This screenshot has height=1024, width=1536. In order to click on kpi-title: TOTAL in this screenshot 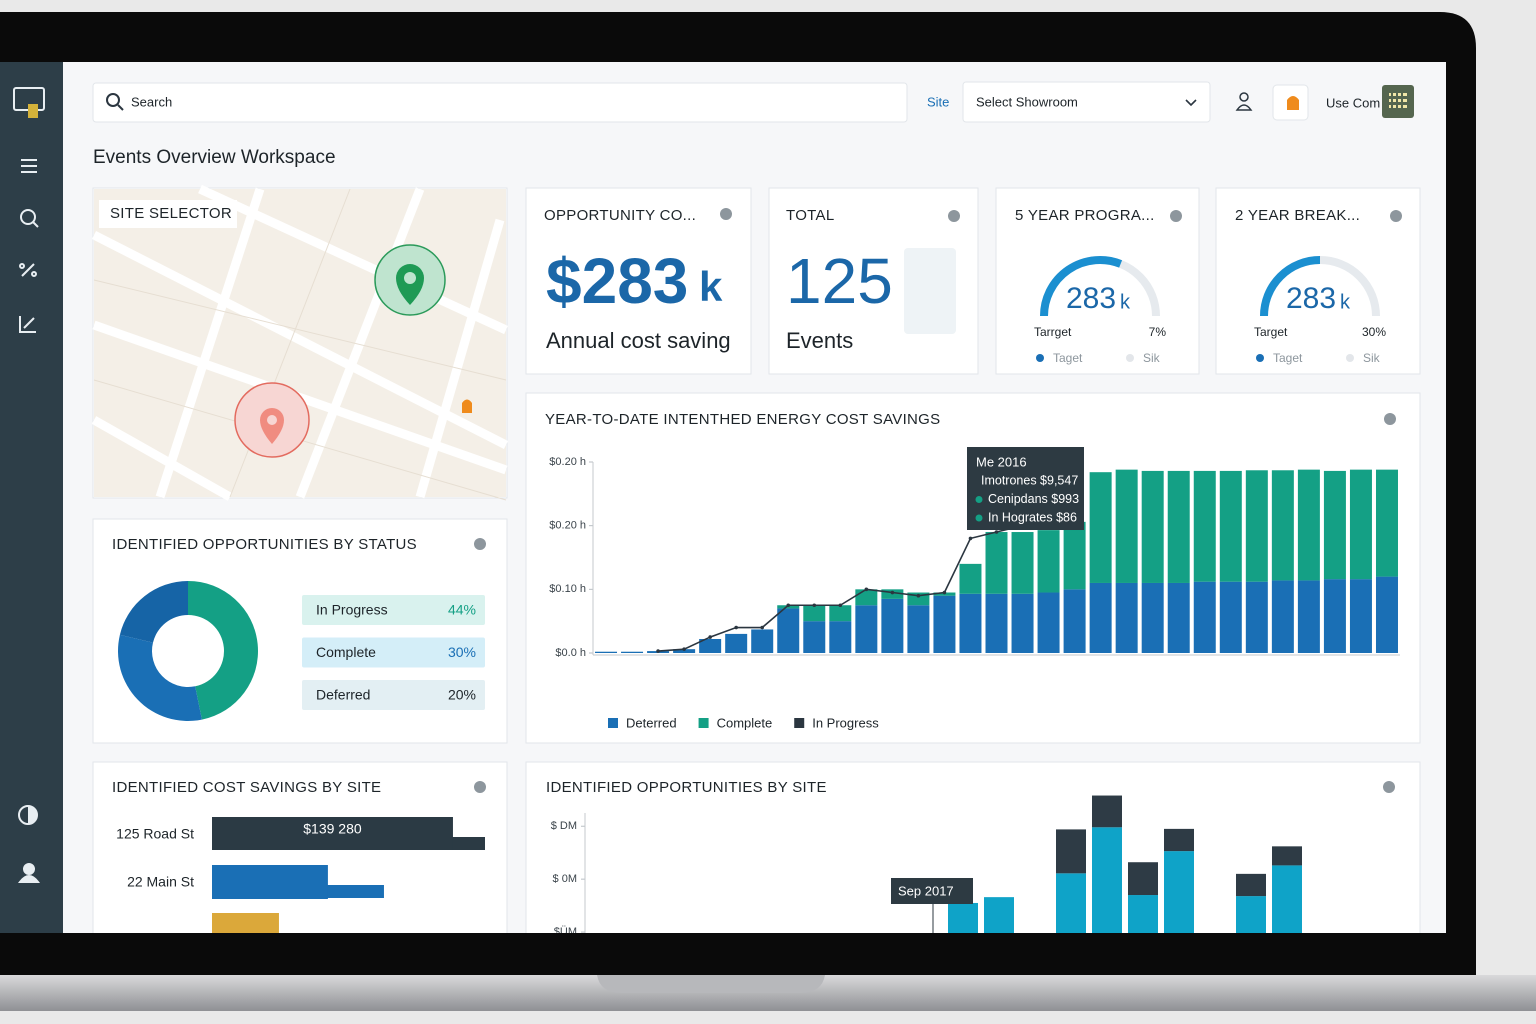, I will do `click(810, 215)`.